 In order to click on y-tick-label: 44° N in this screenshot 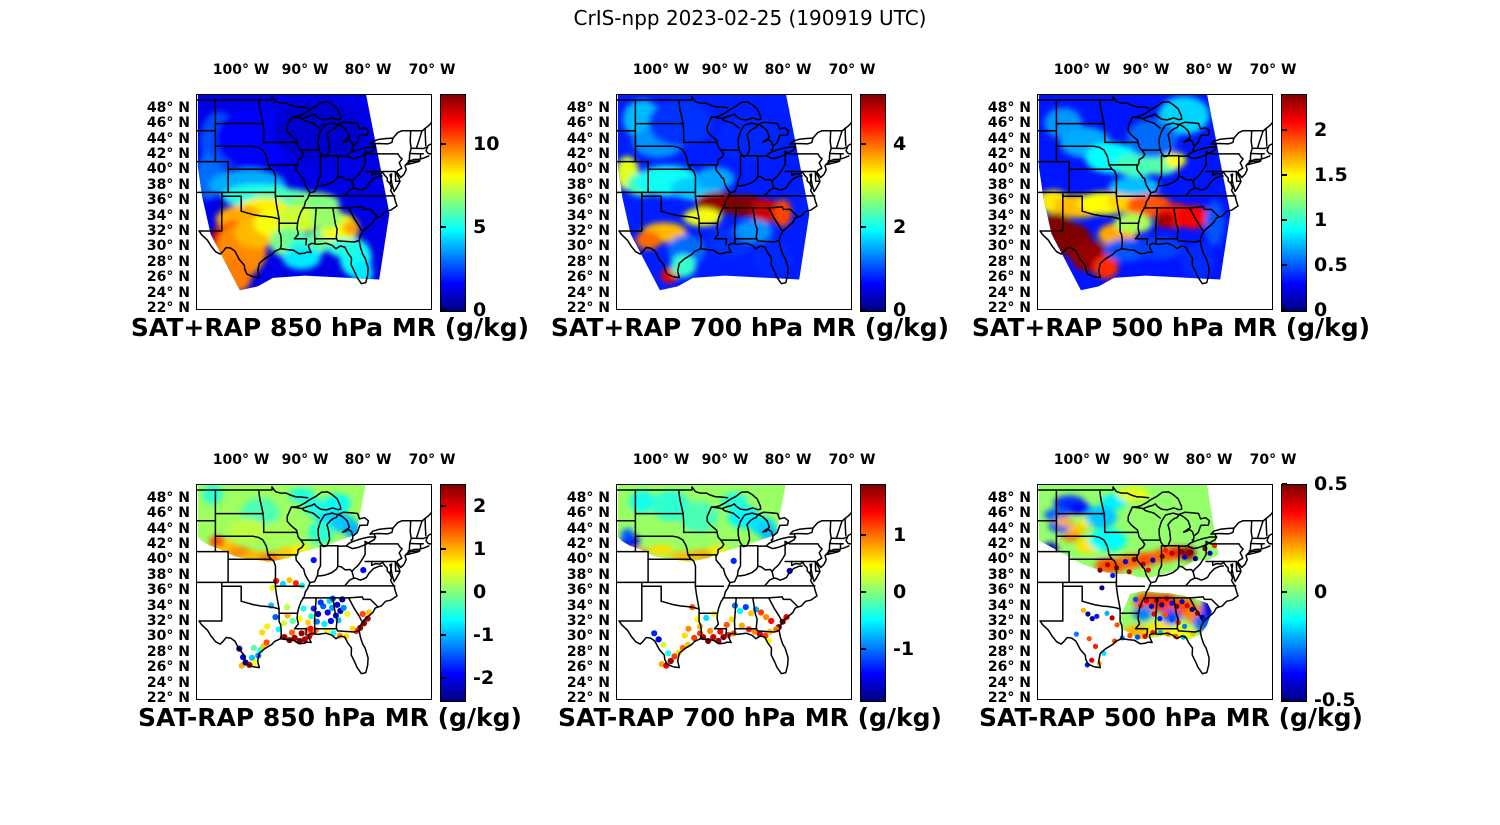, I will do `click(168, 139)`.